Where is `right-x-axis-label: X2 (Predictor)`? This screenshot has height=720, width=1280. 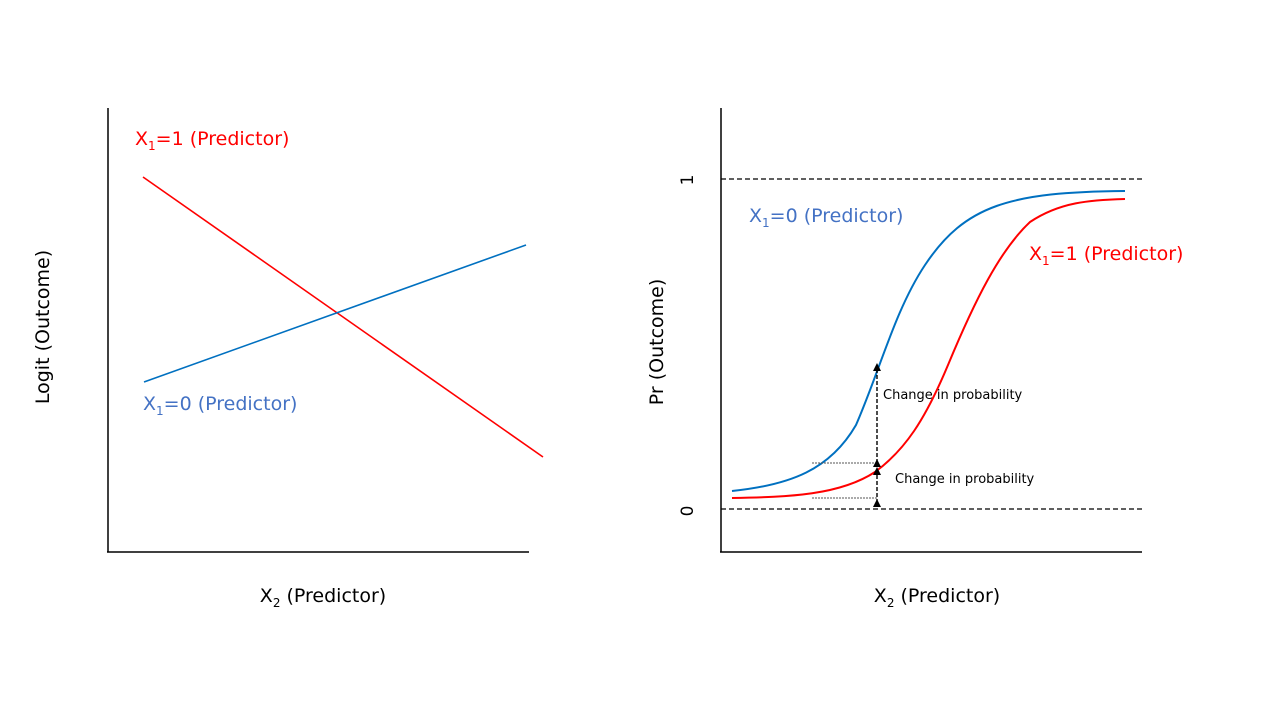
right-x-axis-label: X2 (Predictor) is located at coordinates (937, 597).